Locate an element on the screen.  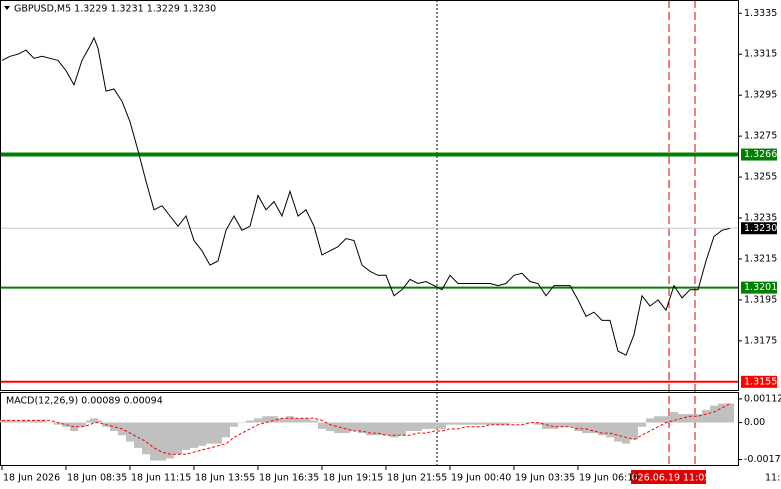
x-tick-label: 18 Jun 08:35 is located at coordinates (97, 478).